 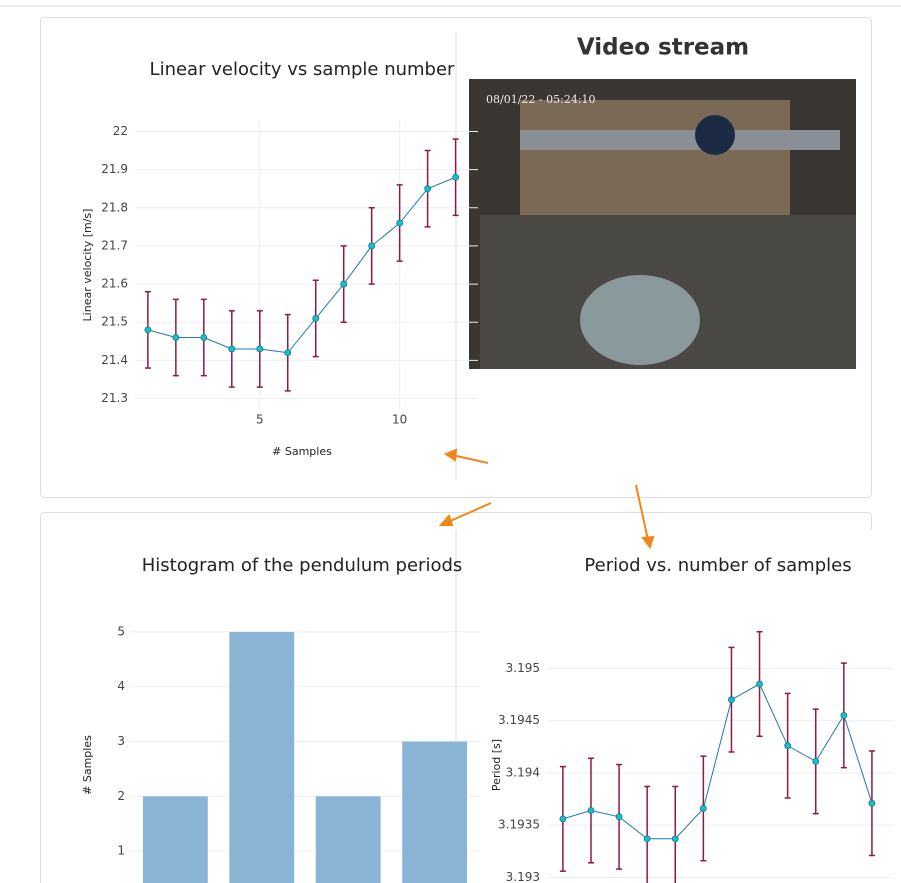 What do you see at coordinates (519, 825) in the screenshot?
I see `y-tick-label: 3.1935` at bounding box center [519, 825].